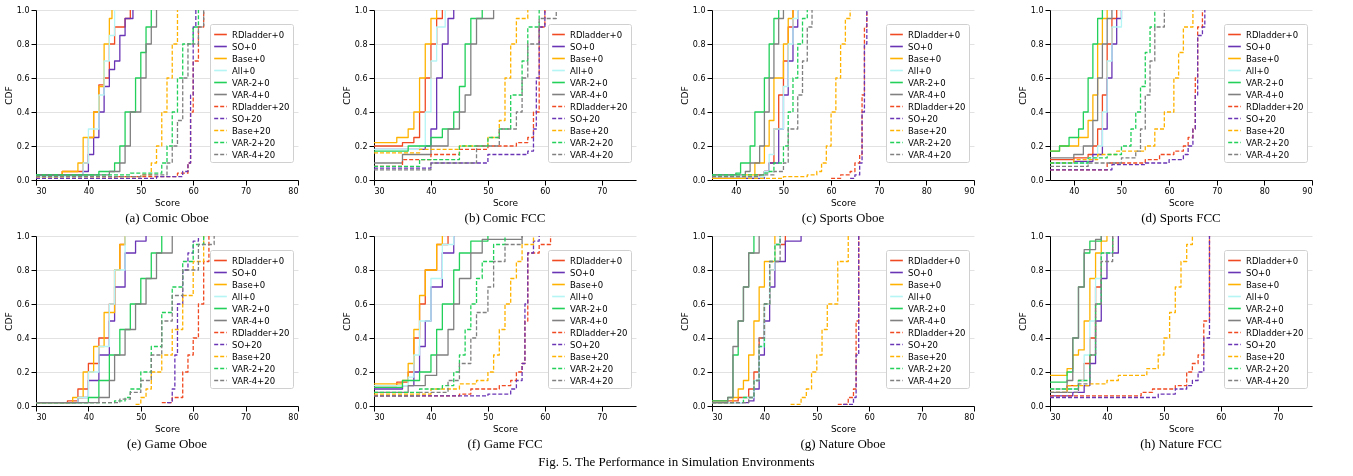 This screenshot has height=476, width=1353. I want to click on x-tick-label: 90, so click(1307, 191).